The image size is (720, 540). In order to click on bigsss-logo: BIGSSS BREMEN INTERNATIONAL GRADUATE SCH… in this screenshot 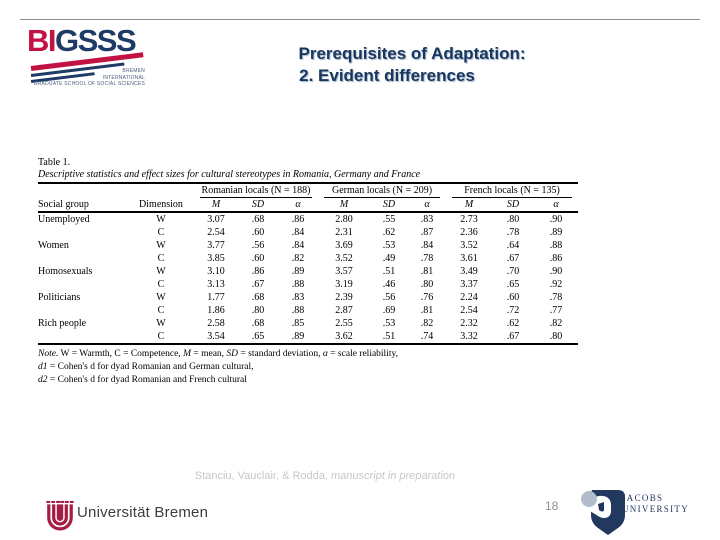, I will do `click(86, 58)`.